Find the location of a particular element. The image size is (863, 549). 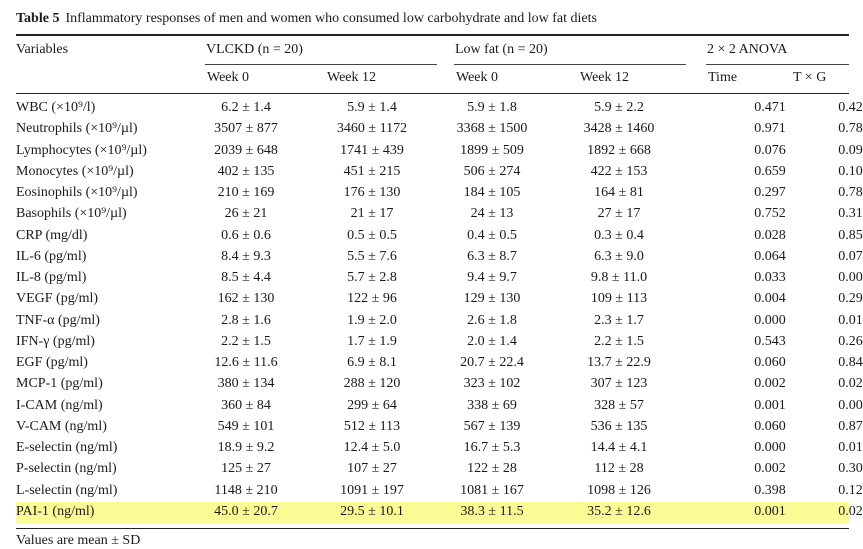

cell-vlckd-week12: 5.5 ± 7.6 is located at coordinates (372, 256).